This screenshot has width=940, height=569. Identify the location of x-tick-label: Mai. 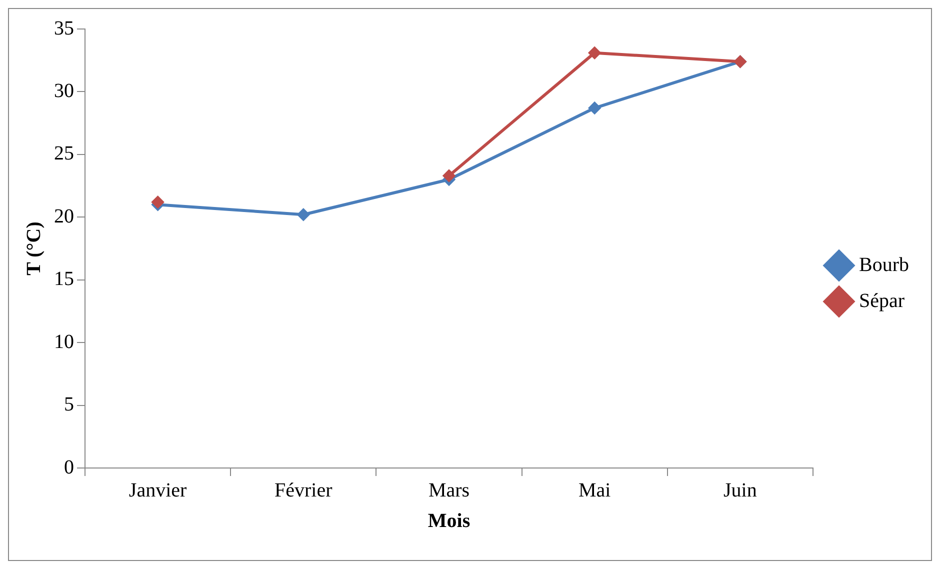
(595, 490).